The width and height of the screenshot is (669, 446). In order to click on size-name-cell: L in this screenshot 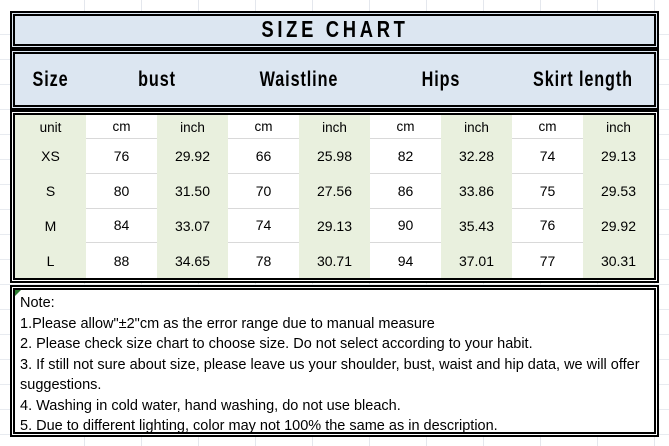, I will do `click(50, 260)`.